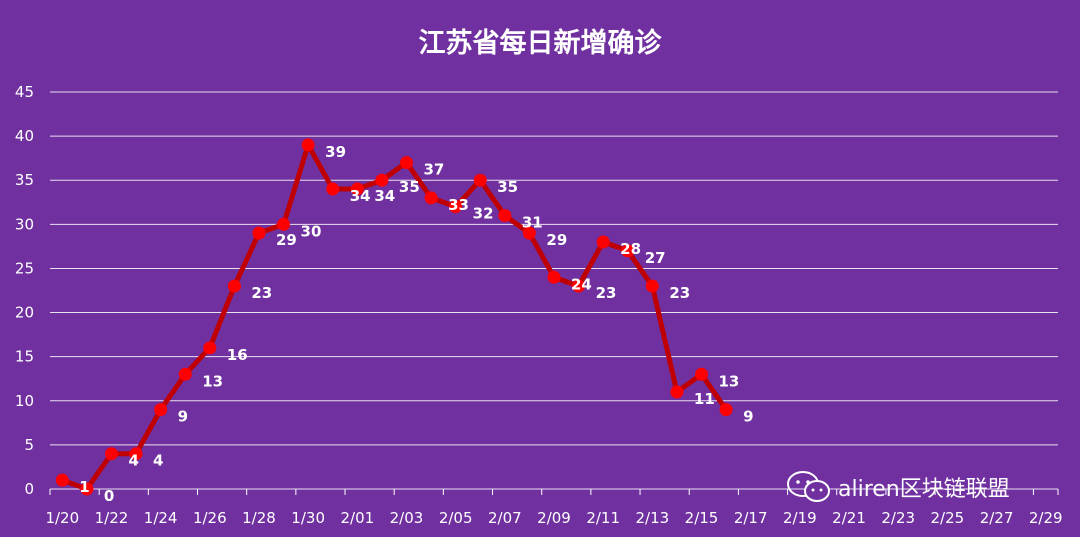  What do you see at coordinates (898, 518) in the screenshot?
I see `x-tick-label: 2/23` at bounding box center [898, 518].